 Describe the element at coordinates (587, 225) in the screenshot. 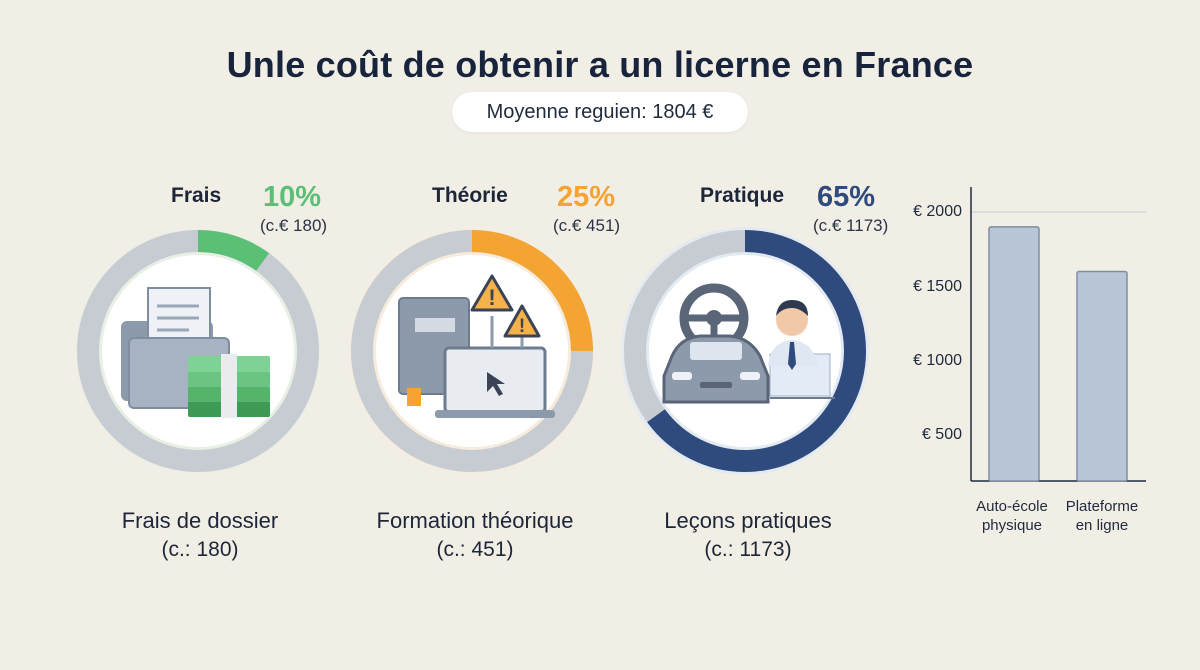

I see `theorie-approx: (c.€ 451)` at that location.